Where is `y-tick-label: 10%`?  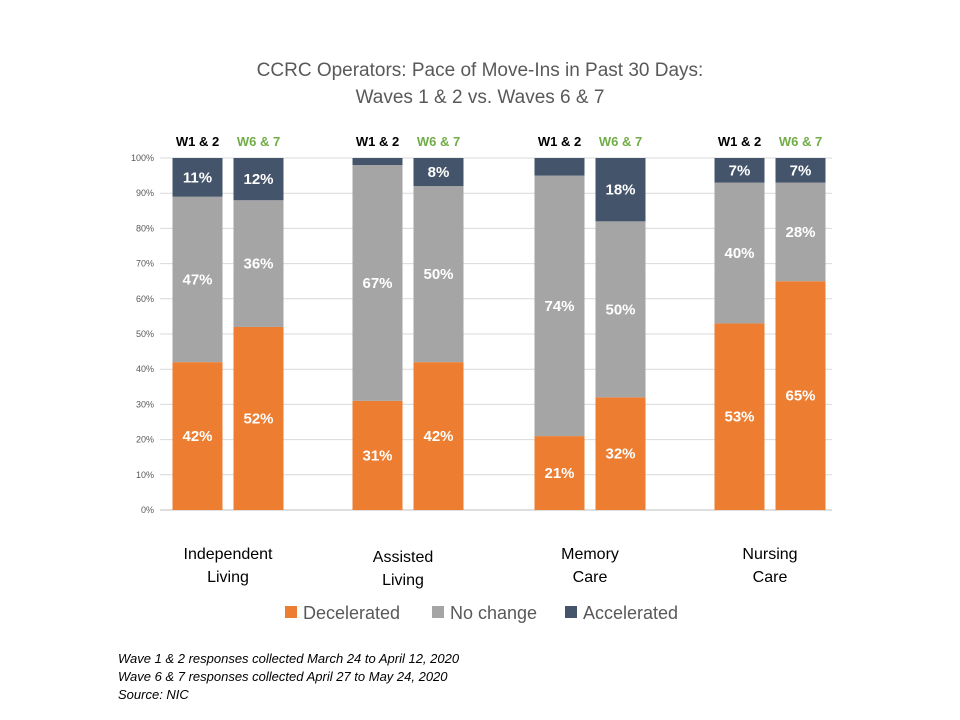
y-tick-label: 10% is located at coordinates (145, 475).